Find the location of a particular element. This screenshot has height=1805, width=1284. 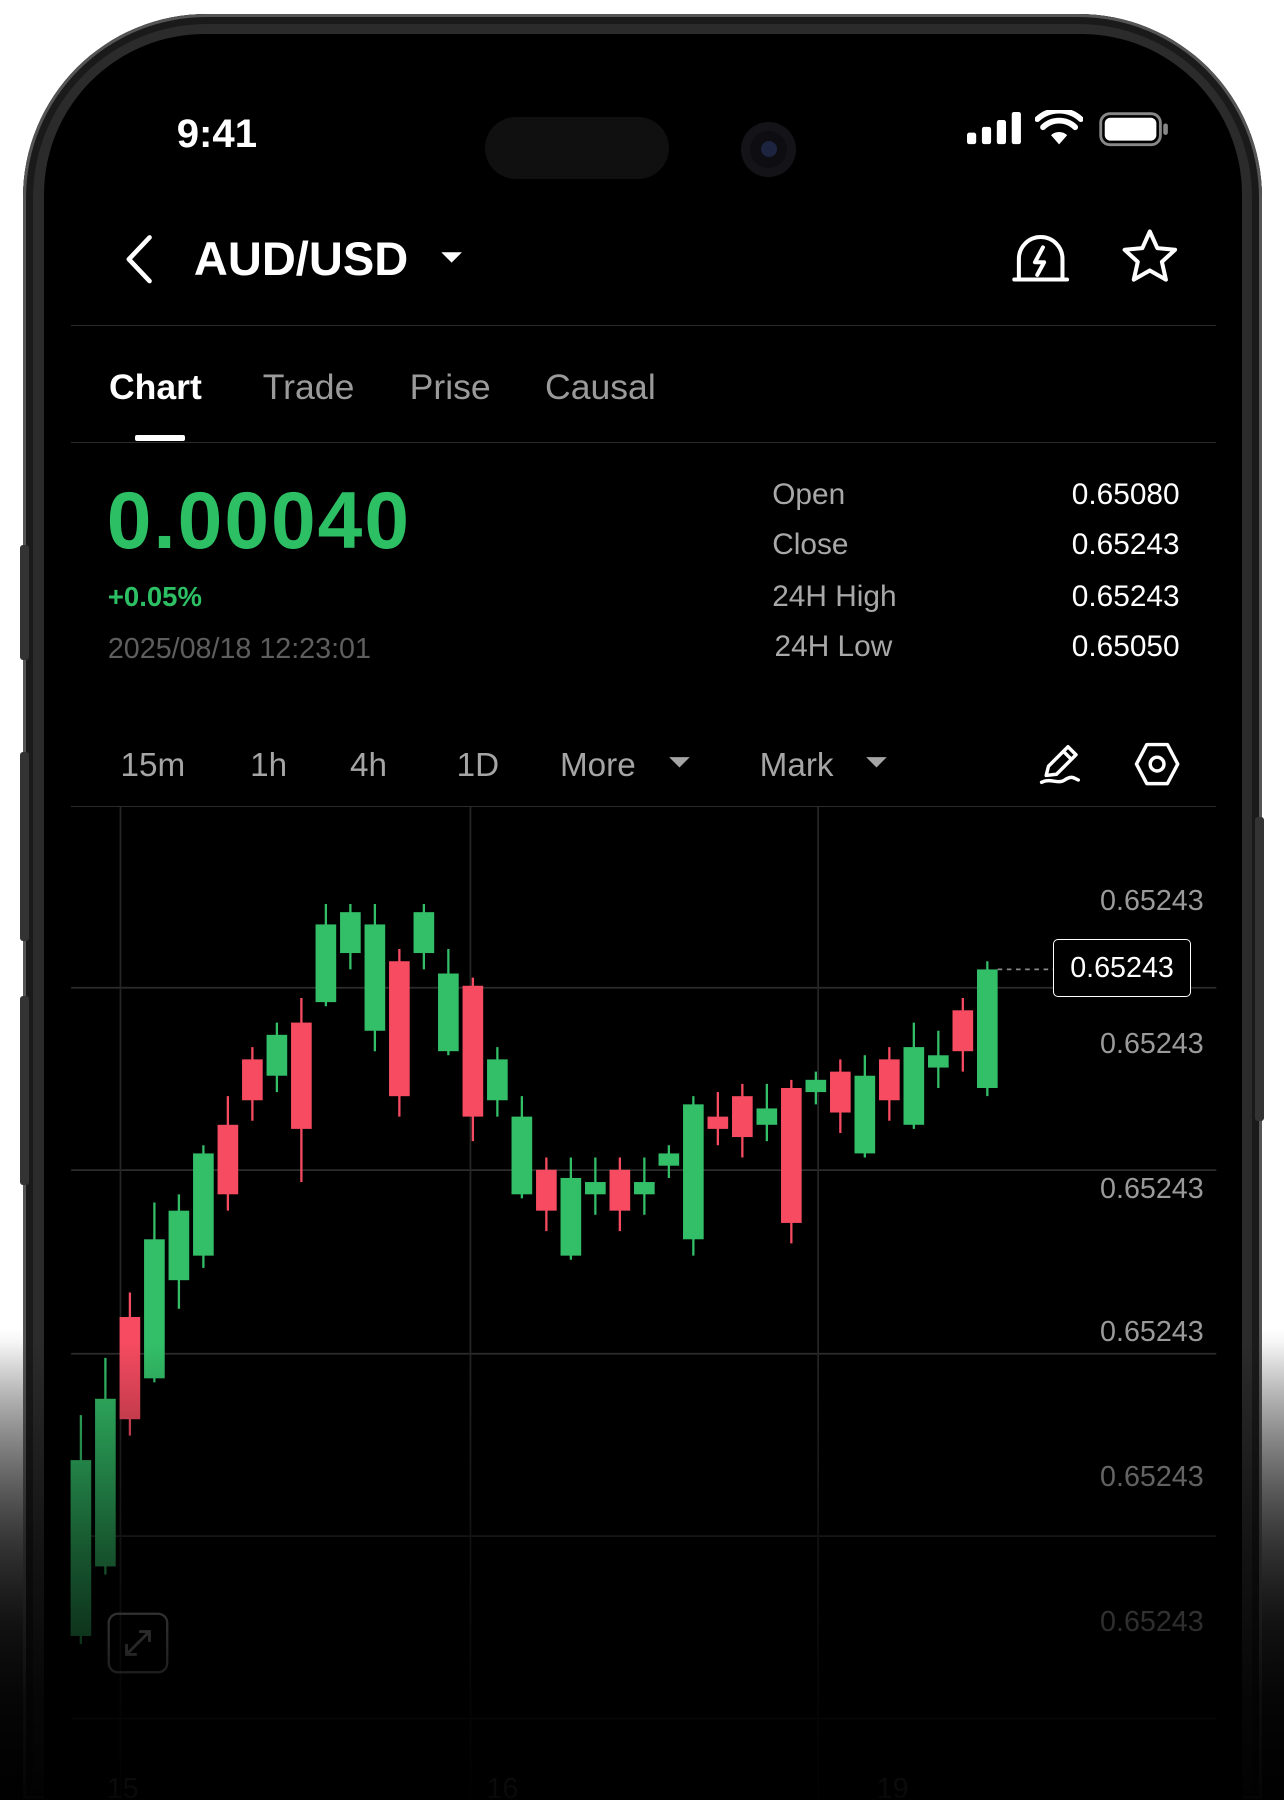

expand-icon is located at coordinates (138, 1643).